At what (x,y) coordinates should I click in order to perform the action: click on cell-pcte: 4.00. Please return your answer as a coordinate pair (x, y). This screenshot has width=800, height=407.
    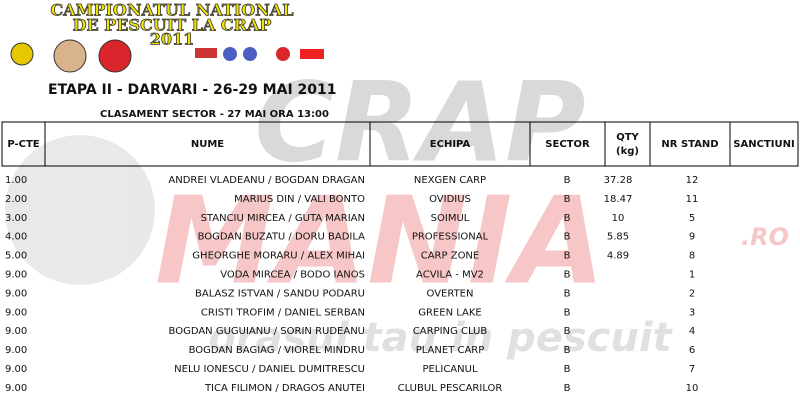
    Looking at the image, I should click on (16, 237).